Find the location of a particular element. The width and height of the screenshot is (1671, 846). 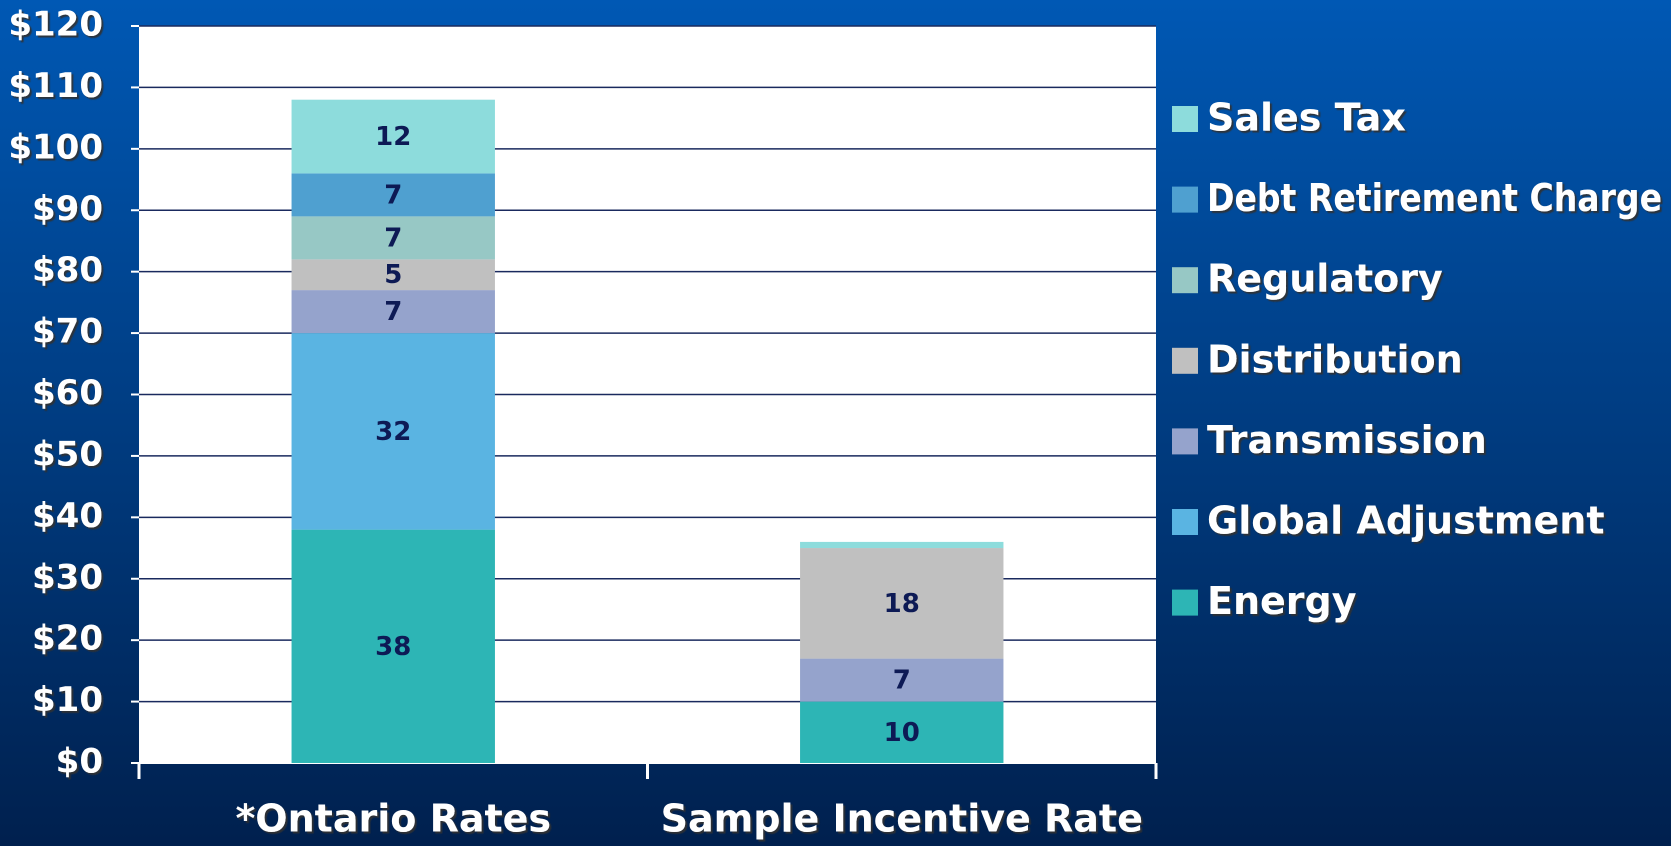

data-label: 32 is located at coordinates (393, 432).